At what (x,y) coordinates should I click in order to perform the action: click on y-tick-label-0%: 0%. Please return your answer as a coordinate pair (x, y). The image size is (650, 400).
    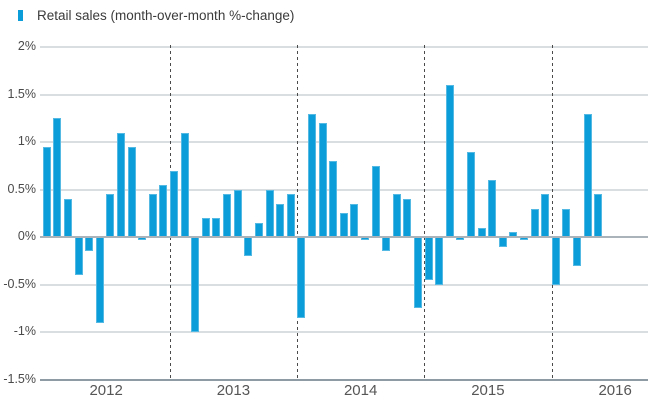
    Looking at the image, I should click on (26, 236).